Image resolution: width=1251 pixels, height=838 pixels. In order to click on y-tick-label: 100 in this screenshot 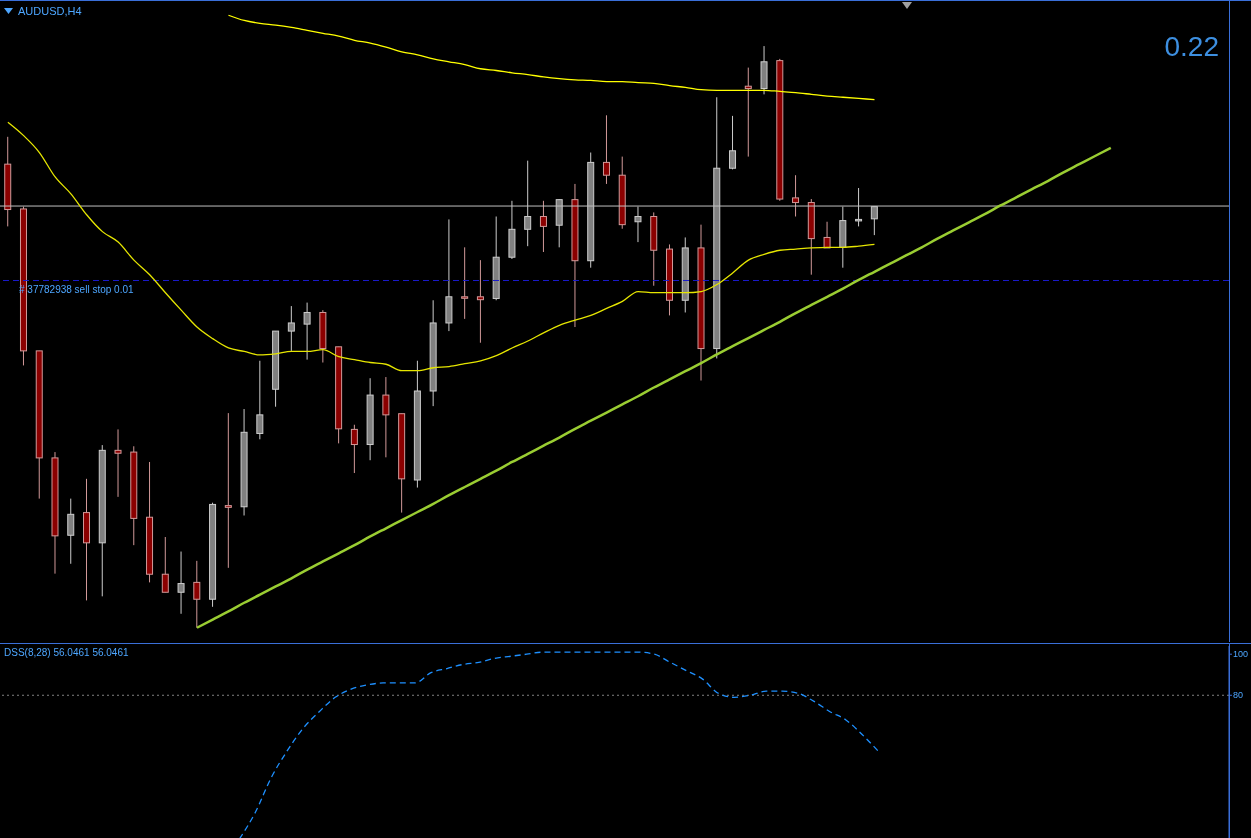, I will do `click(1241, 654)`.